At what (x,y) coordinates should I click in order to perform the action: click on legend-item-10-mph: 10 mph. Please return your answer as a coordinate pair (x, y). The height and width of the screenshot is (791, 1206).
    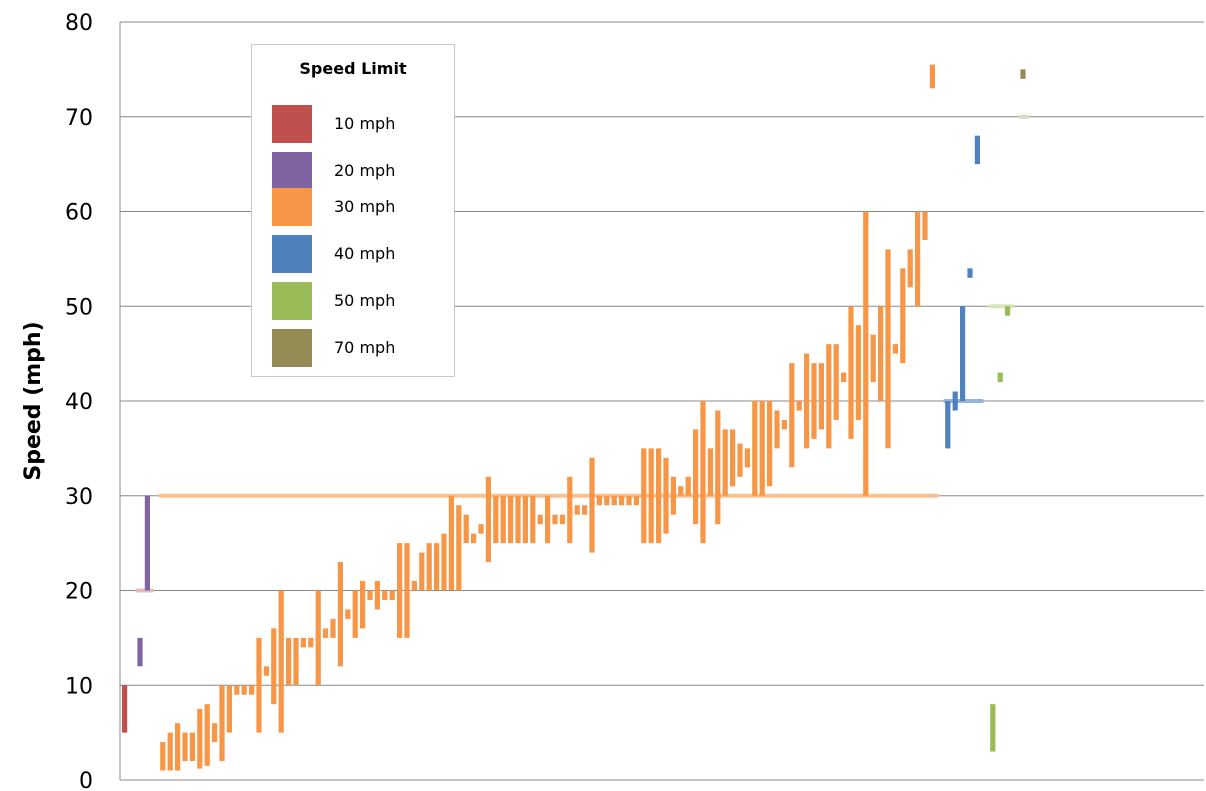
    Looking at the image, I should click on (362, 124).